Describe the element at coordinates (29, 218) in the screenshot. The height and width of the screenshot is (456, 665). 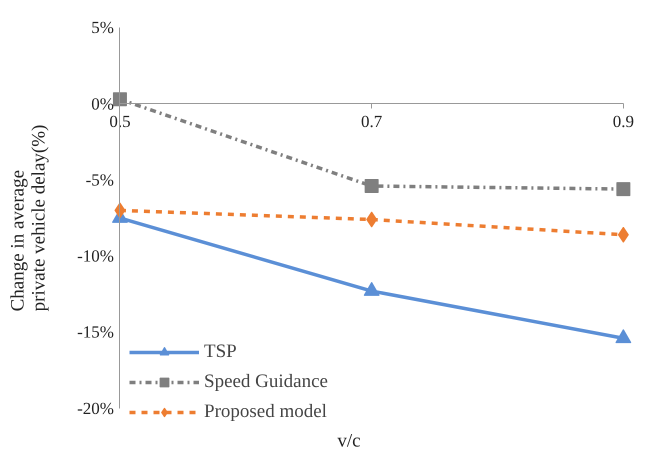
I see `y-axis-title: Change in average private vehicle delay(%)` at that location.